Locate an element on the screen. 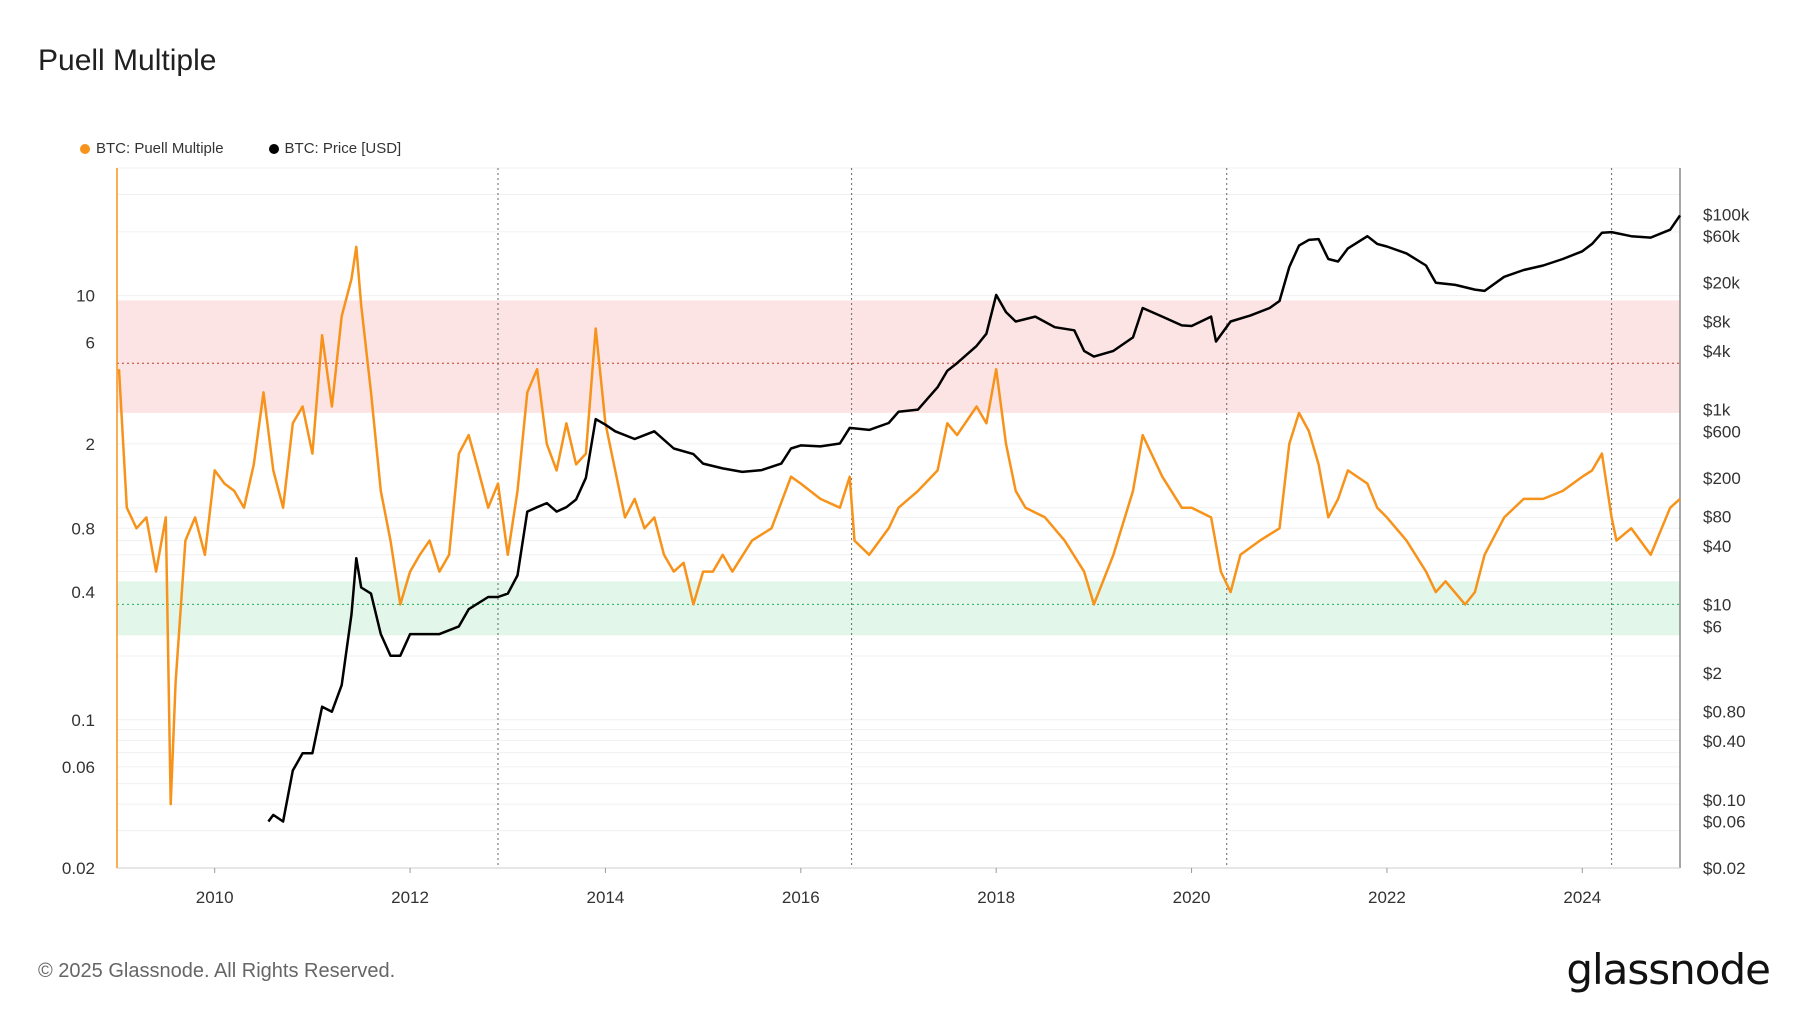 This screenshot has width=1800, height=1013. y-right-tick-label: $100k is located at coordinates (1726, 215).